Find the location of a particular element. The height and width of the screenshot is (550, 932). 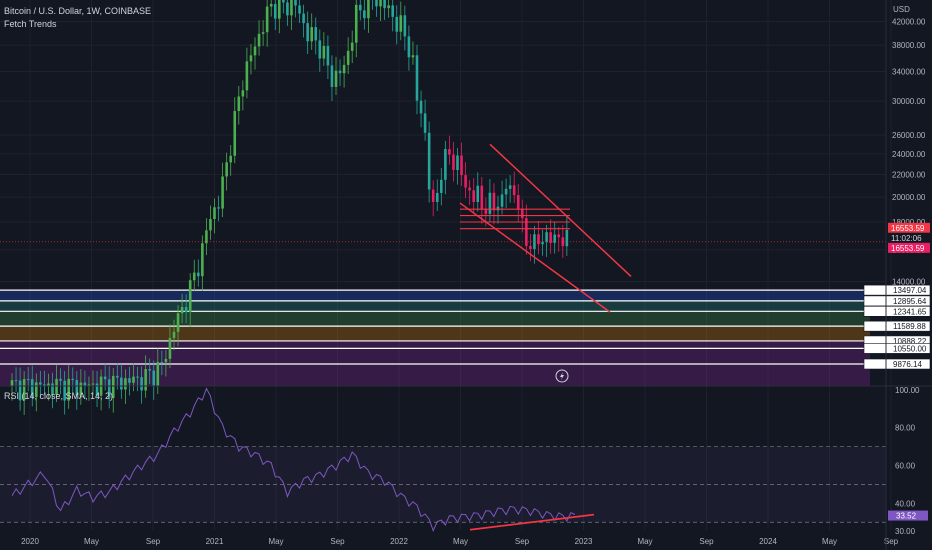

trend-lines is located at coordinates (545, 228).